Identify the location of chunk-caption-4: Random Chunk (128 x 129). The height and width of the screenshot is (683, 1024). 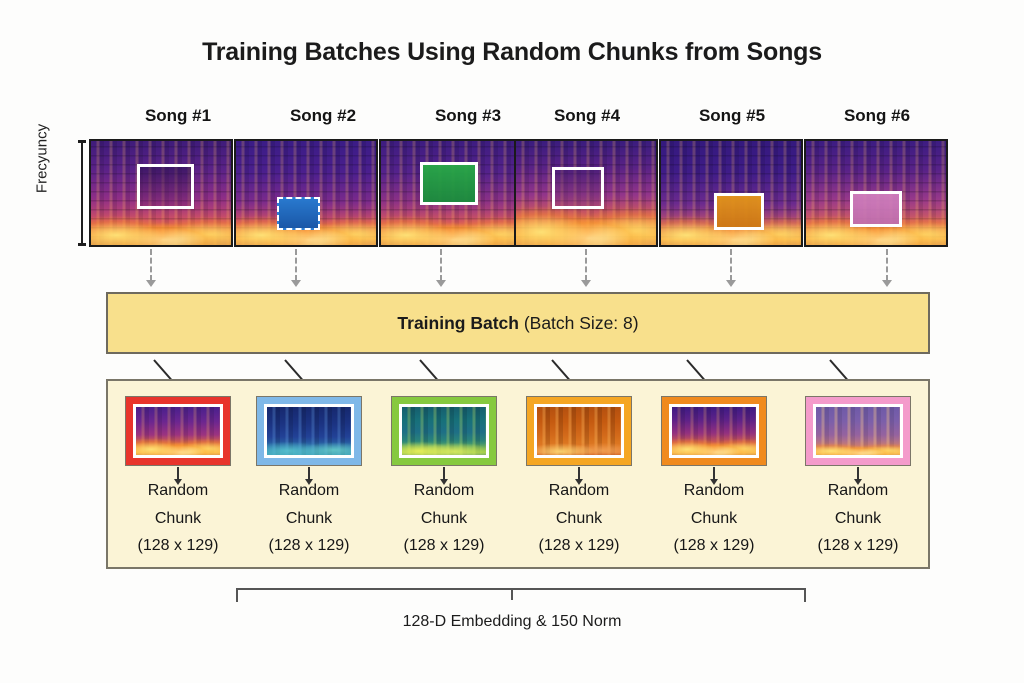
(579, 518).